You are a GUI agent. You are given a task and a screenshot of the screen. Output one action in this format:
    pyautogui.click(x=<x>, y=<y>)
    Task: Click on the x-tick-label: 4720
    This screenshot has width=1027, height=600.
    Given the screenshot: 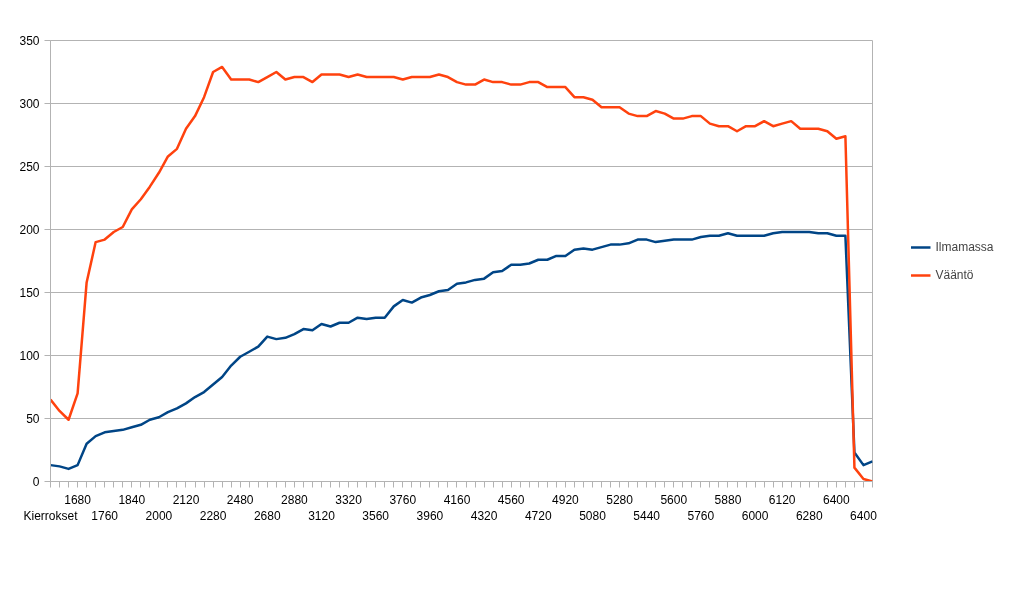 What is the action you would take?
    pyautogui.click(x=538, y=516)
    